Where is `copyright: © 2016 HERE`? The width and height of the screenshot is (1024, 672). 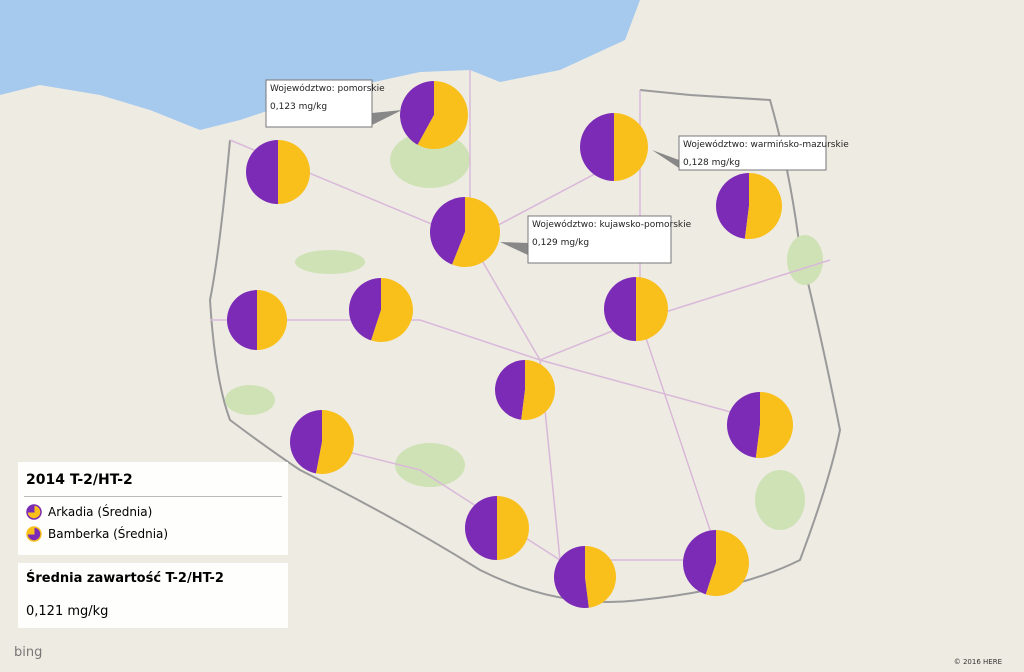
copyright: © 2016 HERE is located at coordinates (977, 662).